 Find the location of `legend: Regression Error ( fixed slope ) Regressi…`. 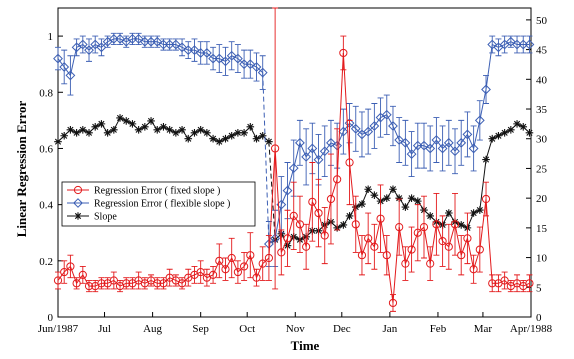

legend: Regression Error ( fixed slope ) Regressi… is located at coordinates (158, 204).